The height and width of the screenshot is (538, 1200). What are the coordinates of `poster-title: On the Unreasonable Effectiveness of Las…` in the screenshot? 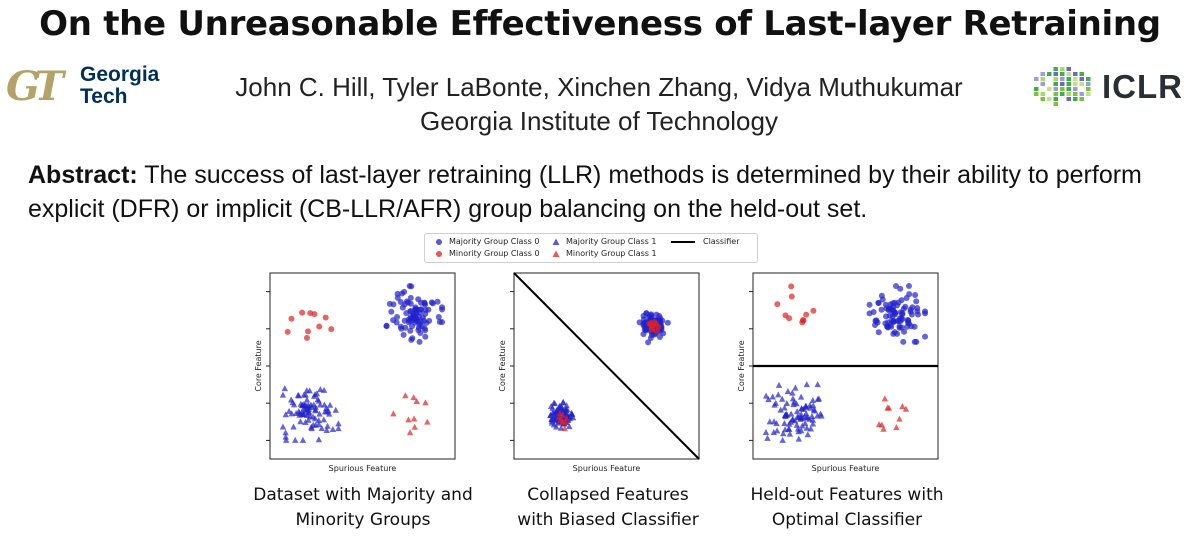 It's located at (600, 24).